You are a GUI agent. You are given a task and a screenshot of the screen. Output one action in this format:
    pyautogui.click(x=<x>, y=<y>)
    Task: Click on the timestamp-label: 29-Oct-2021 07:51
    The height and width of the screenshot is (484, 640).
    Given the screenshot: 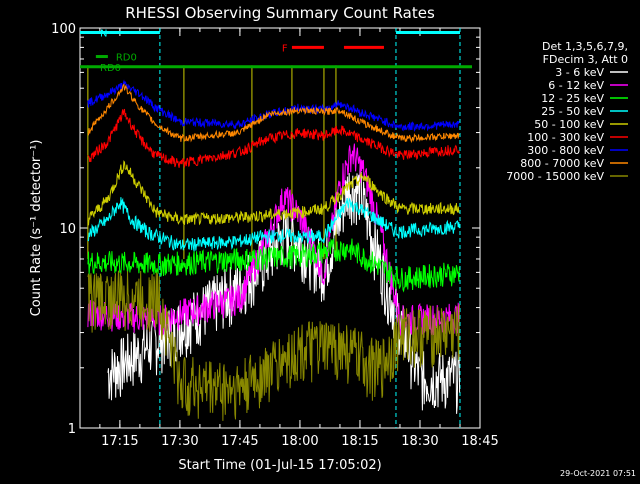 What is the action you would take?
    pyautogui.click(x=598, y=473)
    